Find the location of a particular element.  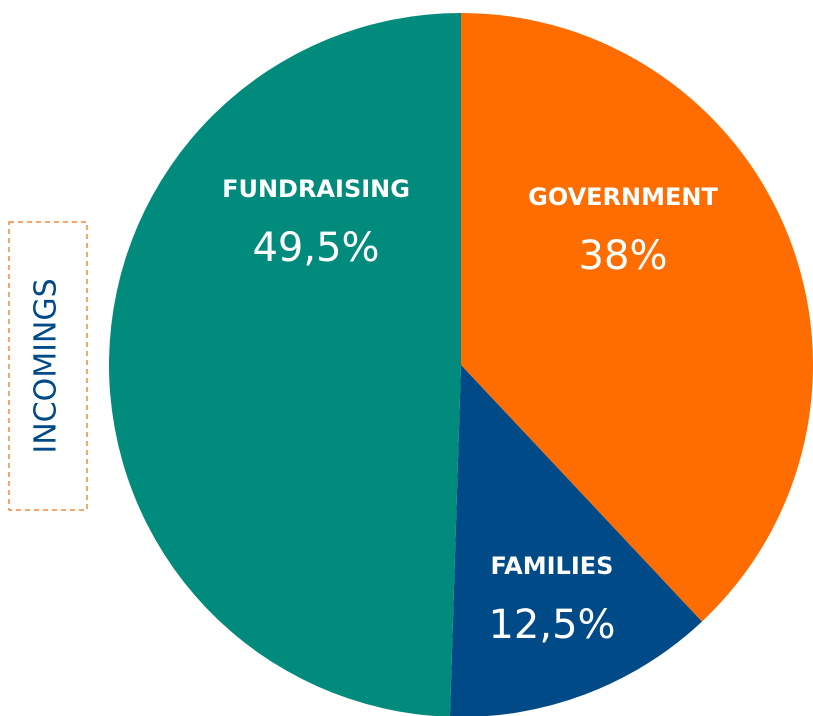

slice-label: FAMILIES is located at coordinates (552, 566).